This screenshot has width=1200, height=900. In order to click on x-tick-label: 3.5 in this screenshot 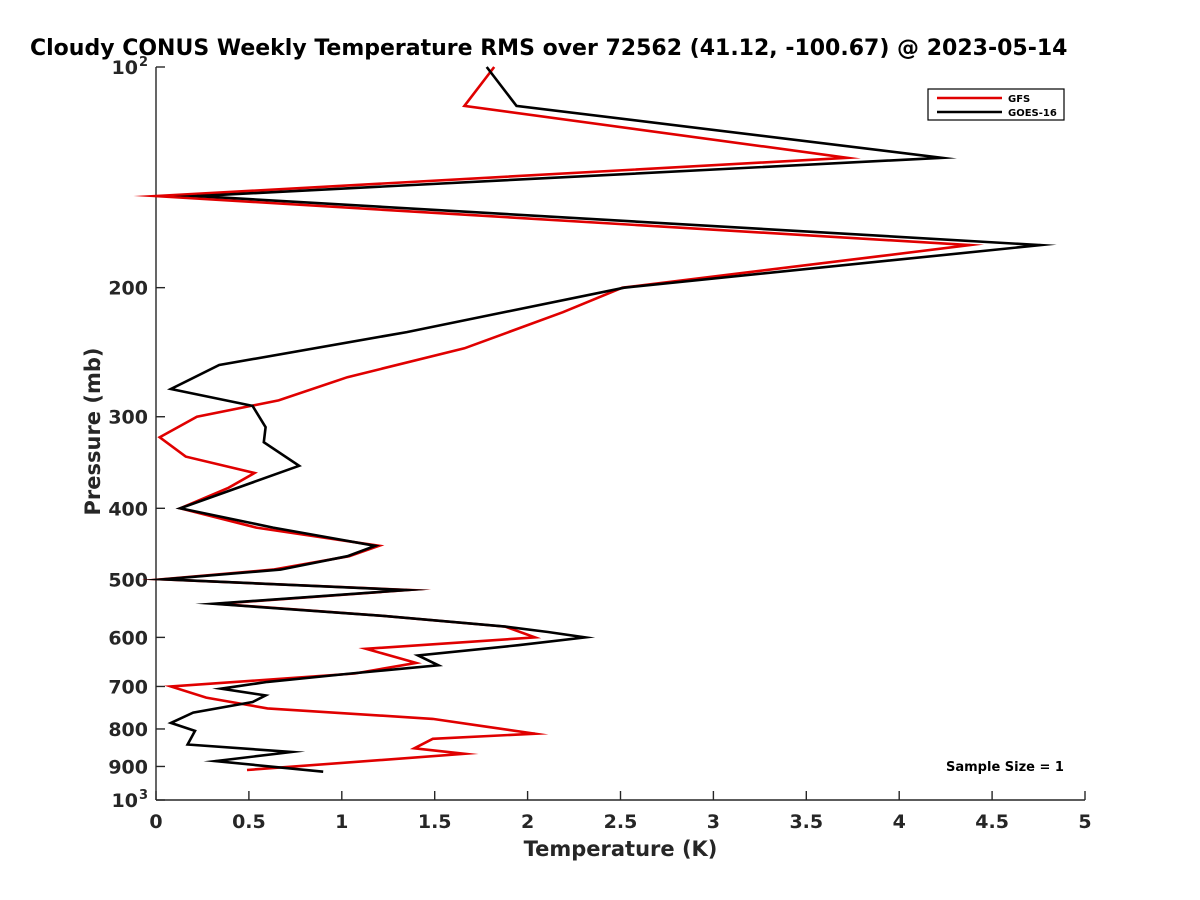, I will do `click(806, 822)`.